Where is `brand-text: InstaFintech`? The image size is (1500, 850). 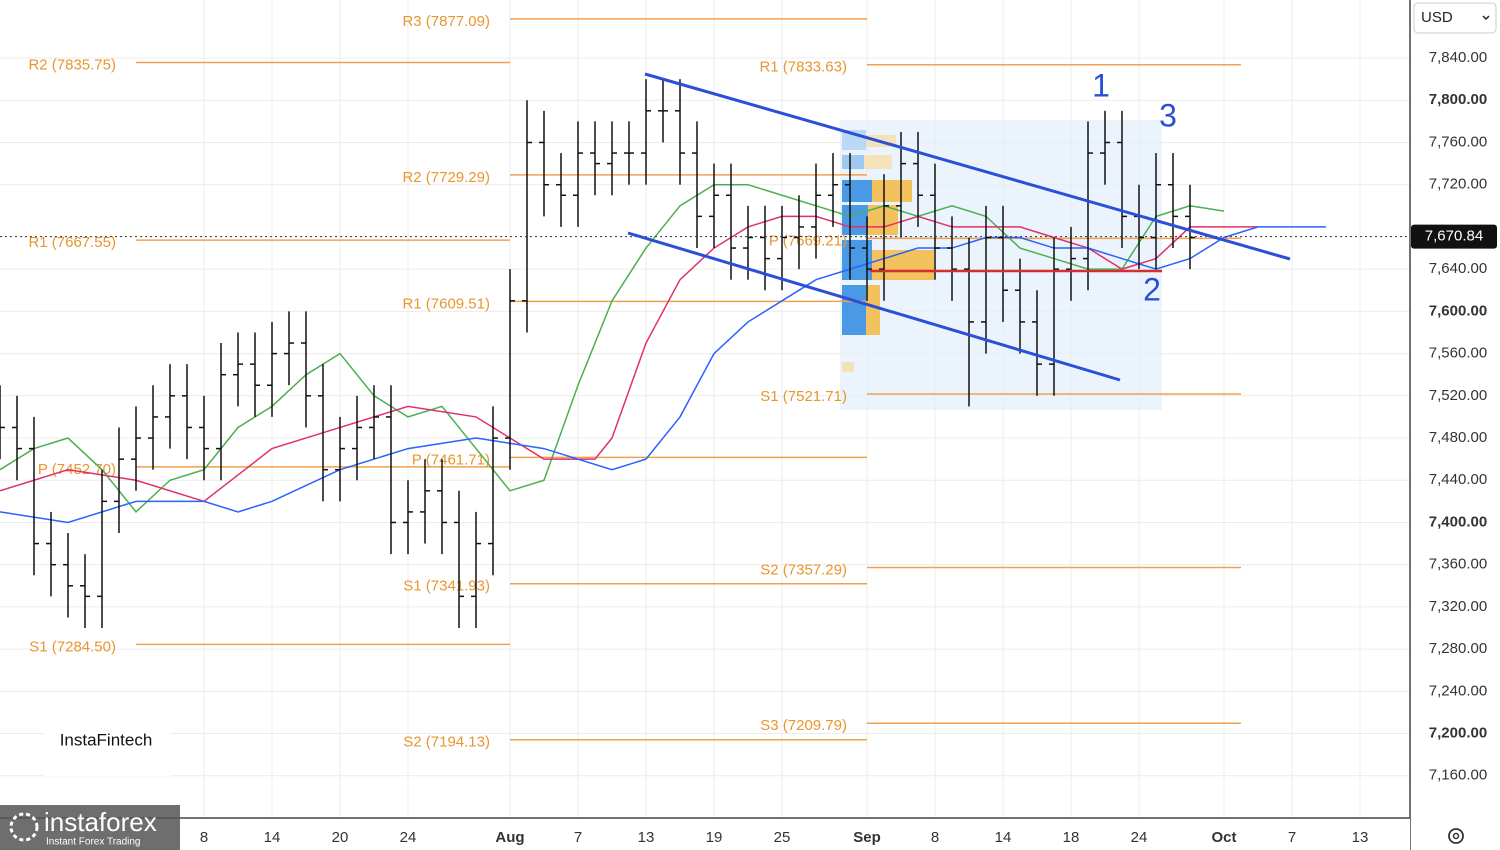
brand-text: InstaFintech is located at coordinates (106, 739).